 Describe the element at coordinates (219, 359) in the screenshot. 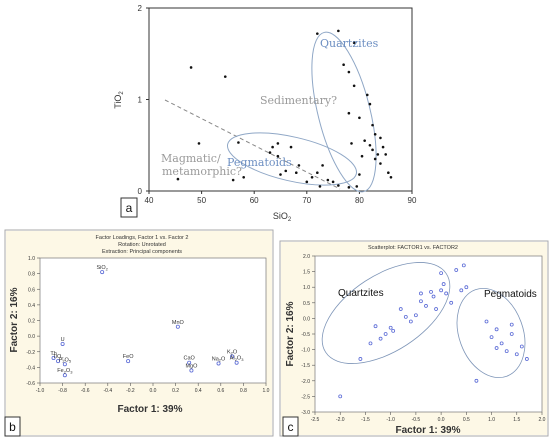

I see `panel-b-point-label: Na2O` at that location.